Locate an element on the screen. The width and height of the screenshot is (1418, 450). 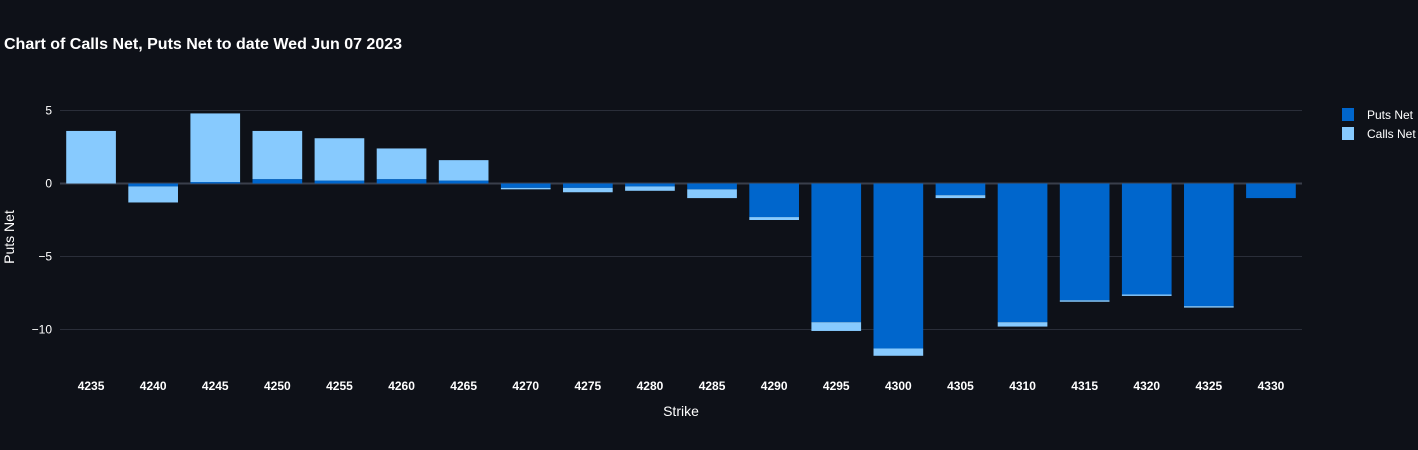
x-tick-label: 4280 is located at coordinates (650, 386).